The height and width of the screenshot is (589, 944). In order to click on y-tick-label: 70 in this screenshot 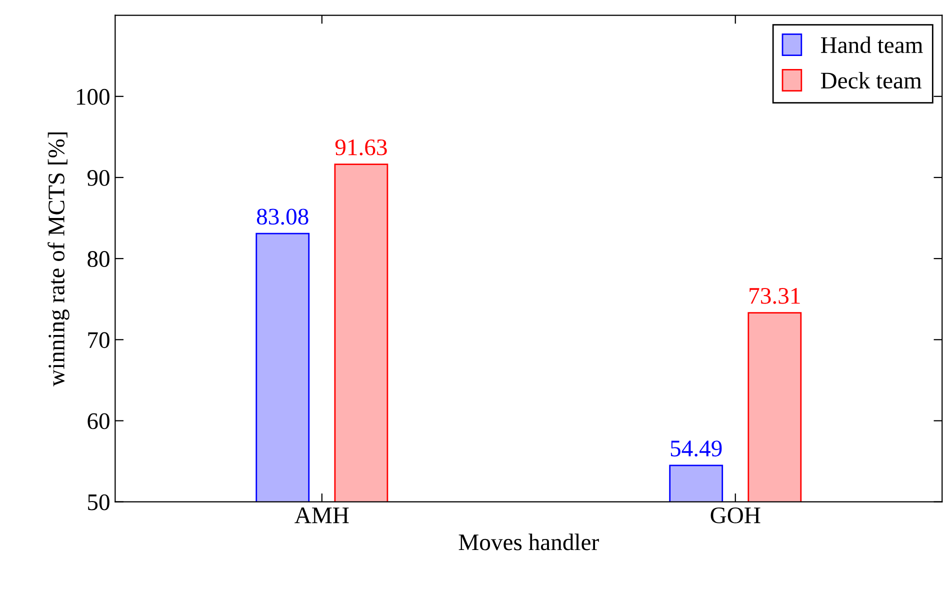, I will do `click(99, 340)`.